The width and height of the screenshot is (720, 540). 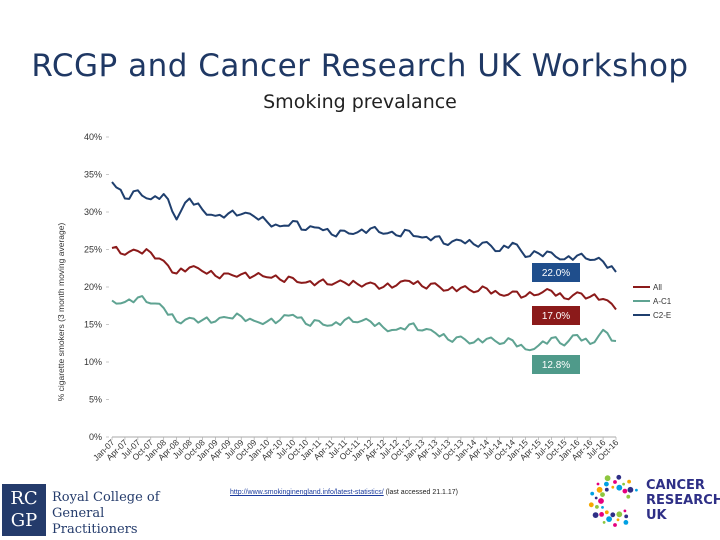 I want to click on y-tick-label: 25%, so click(x=93, y=250).